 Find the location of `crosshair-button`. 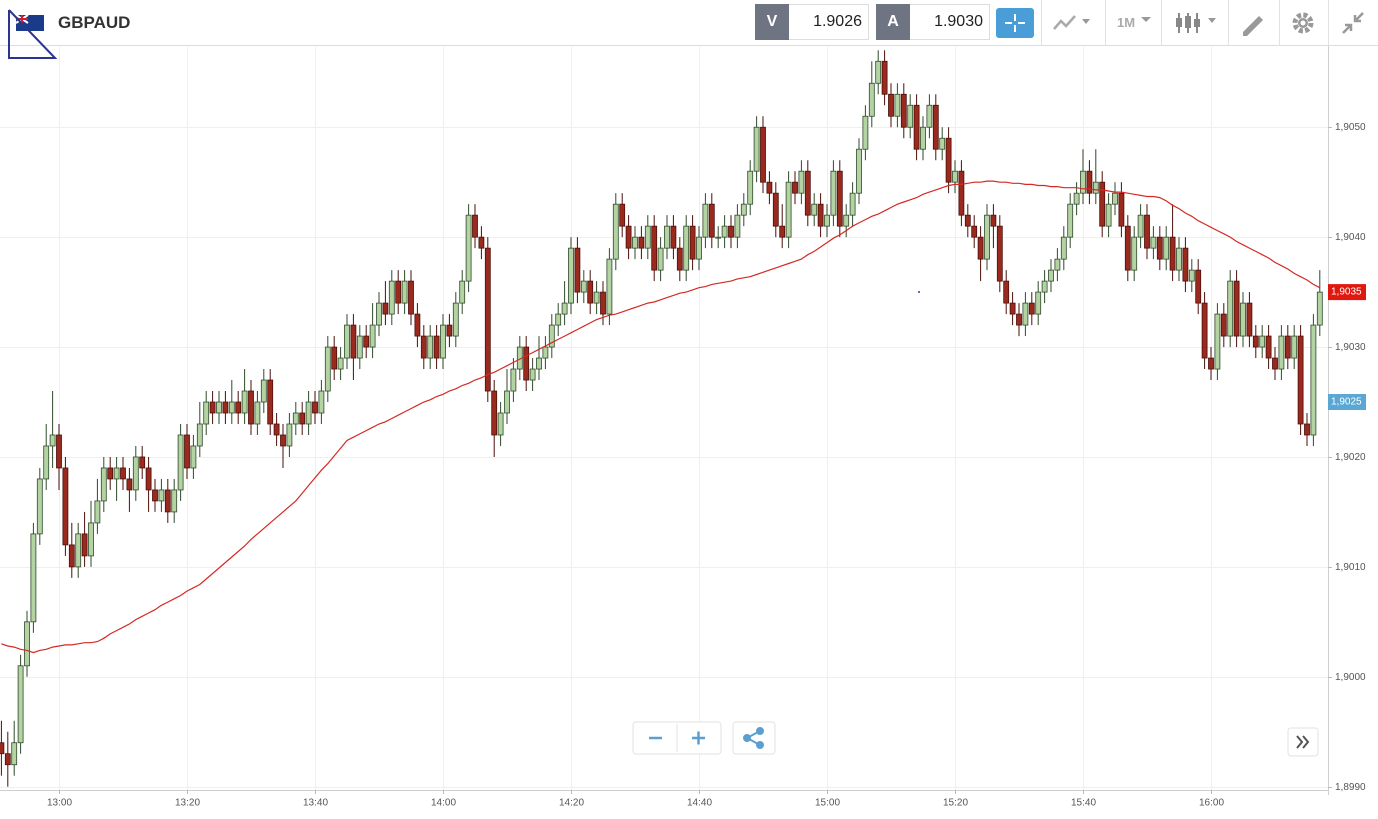

crosshair-button is located at coordinates (1015, 23).